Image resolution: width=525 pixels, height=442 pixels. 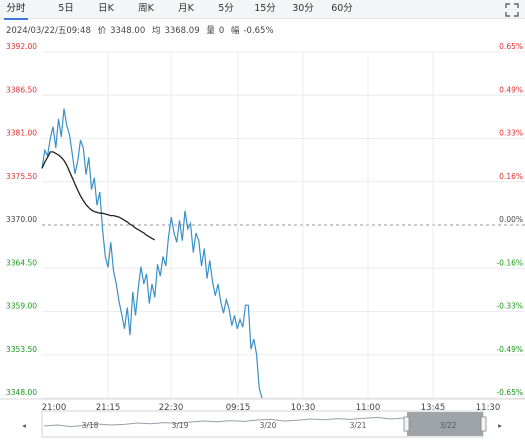 I want to click on x-axis-label: 11:30, so click(x=488, y=408).